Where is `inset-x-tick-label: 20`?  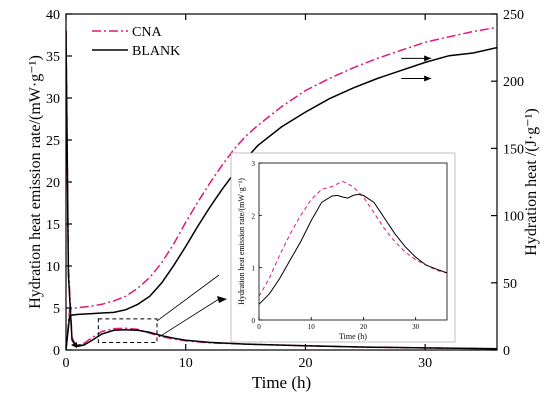 inset-x-tick-label: 20 is located at coordinates (364, 327).